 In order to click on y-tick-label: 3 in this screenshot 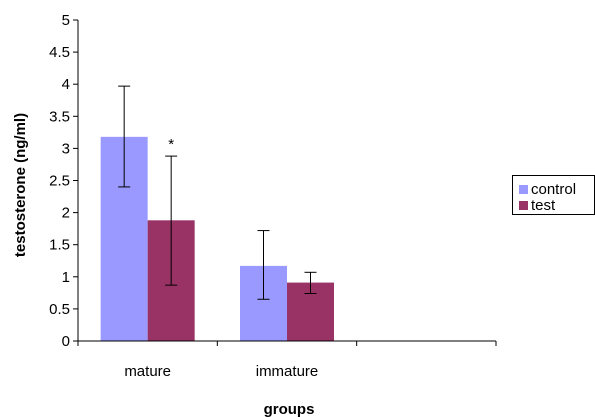, I will do `click(66, 148)`.